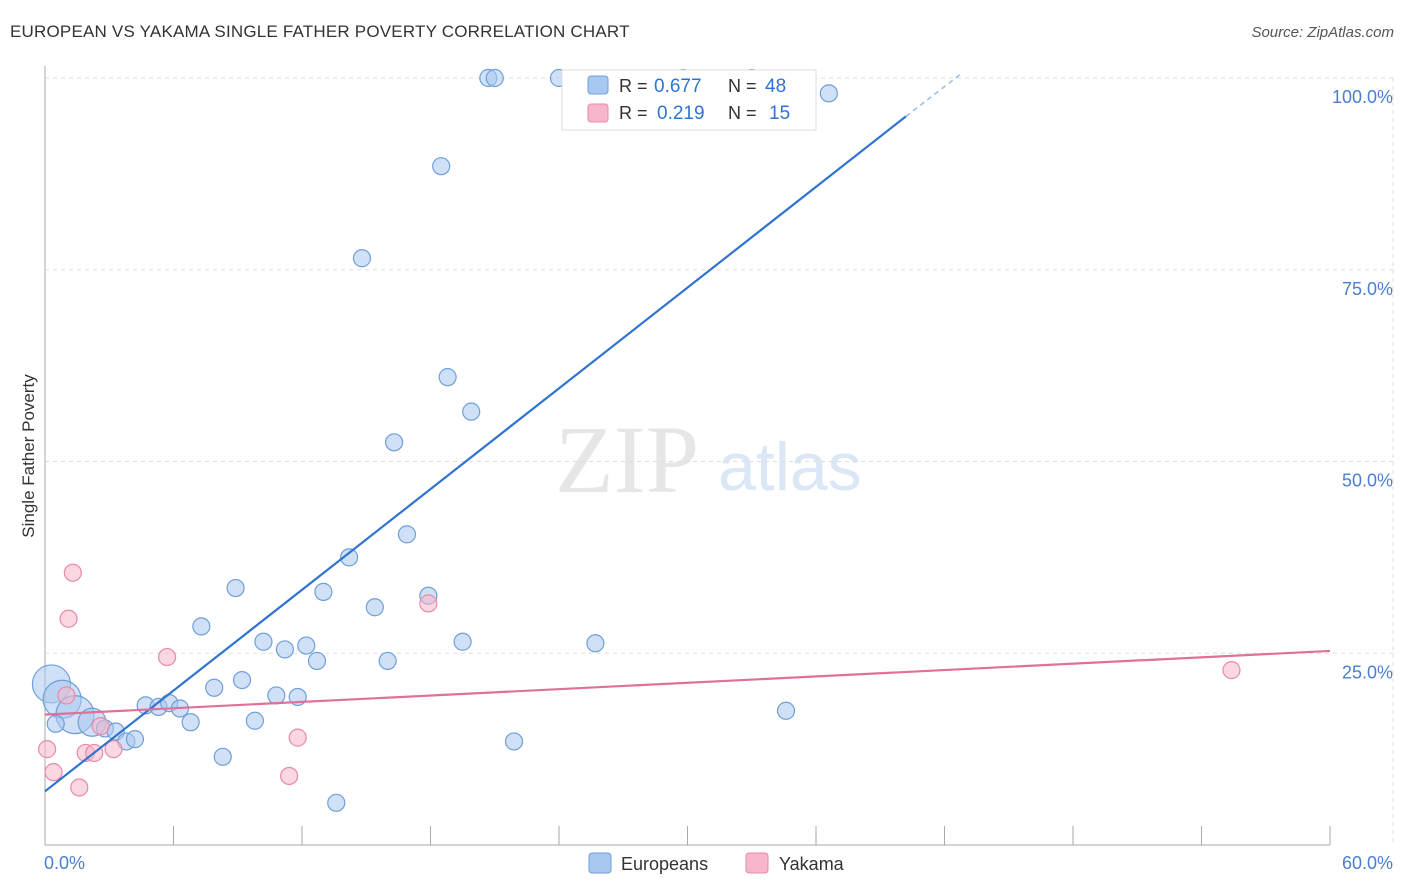  What do you see at coordinates (687, 682) in the screenshot?
I see `yakama-trend-line` at bounding box center [687, 682].